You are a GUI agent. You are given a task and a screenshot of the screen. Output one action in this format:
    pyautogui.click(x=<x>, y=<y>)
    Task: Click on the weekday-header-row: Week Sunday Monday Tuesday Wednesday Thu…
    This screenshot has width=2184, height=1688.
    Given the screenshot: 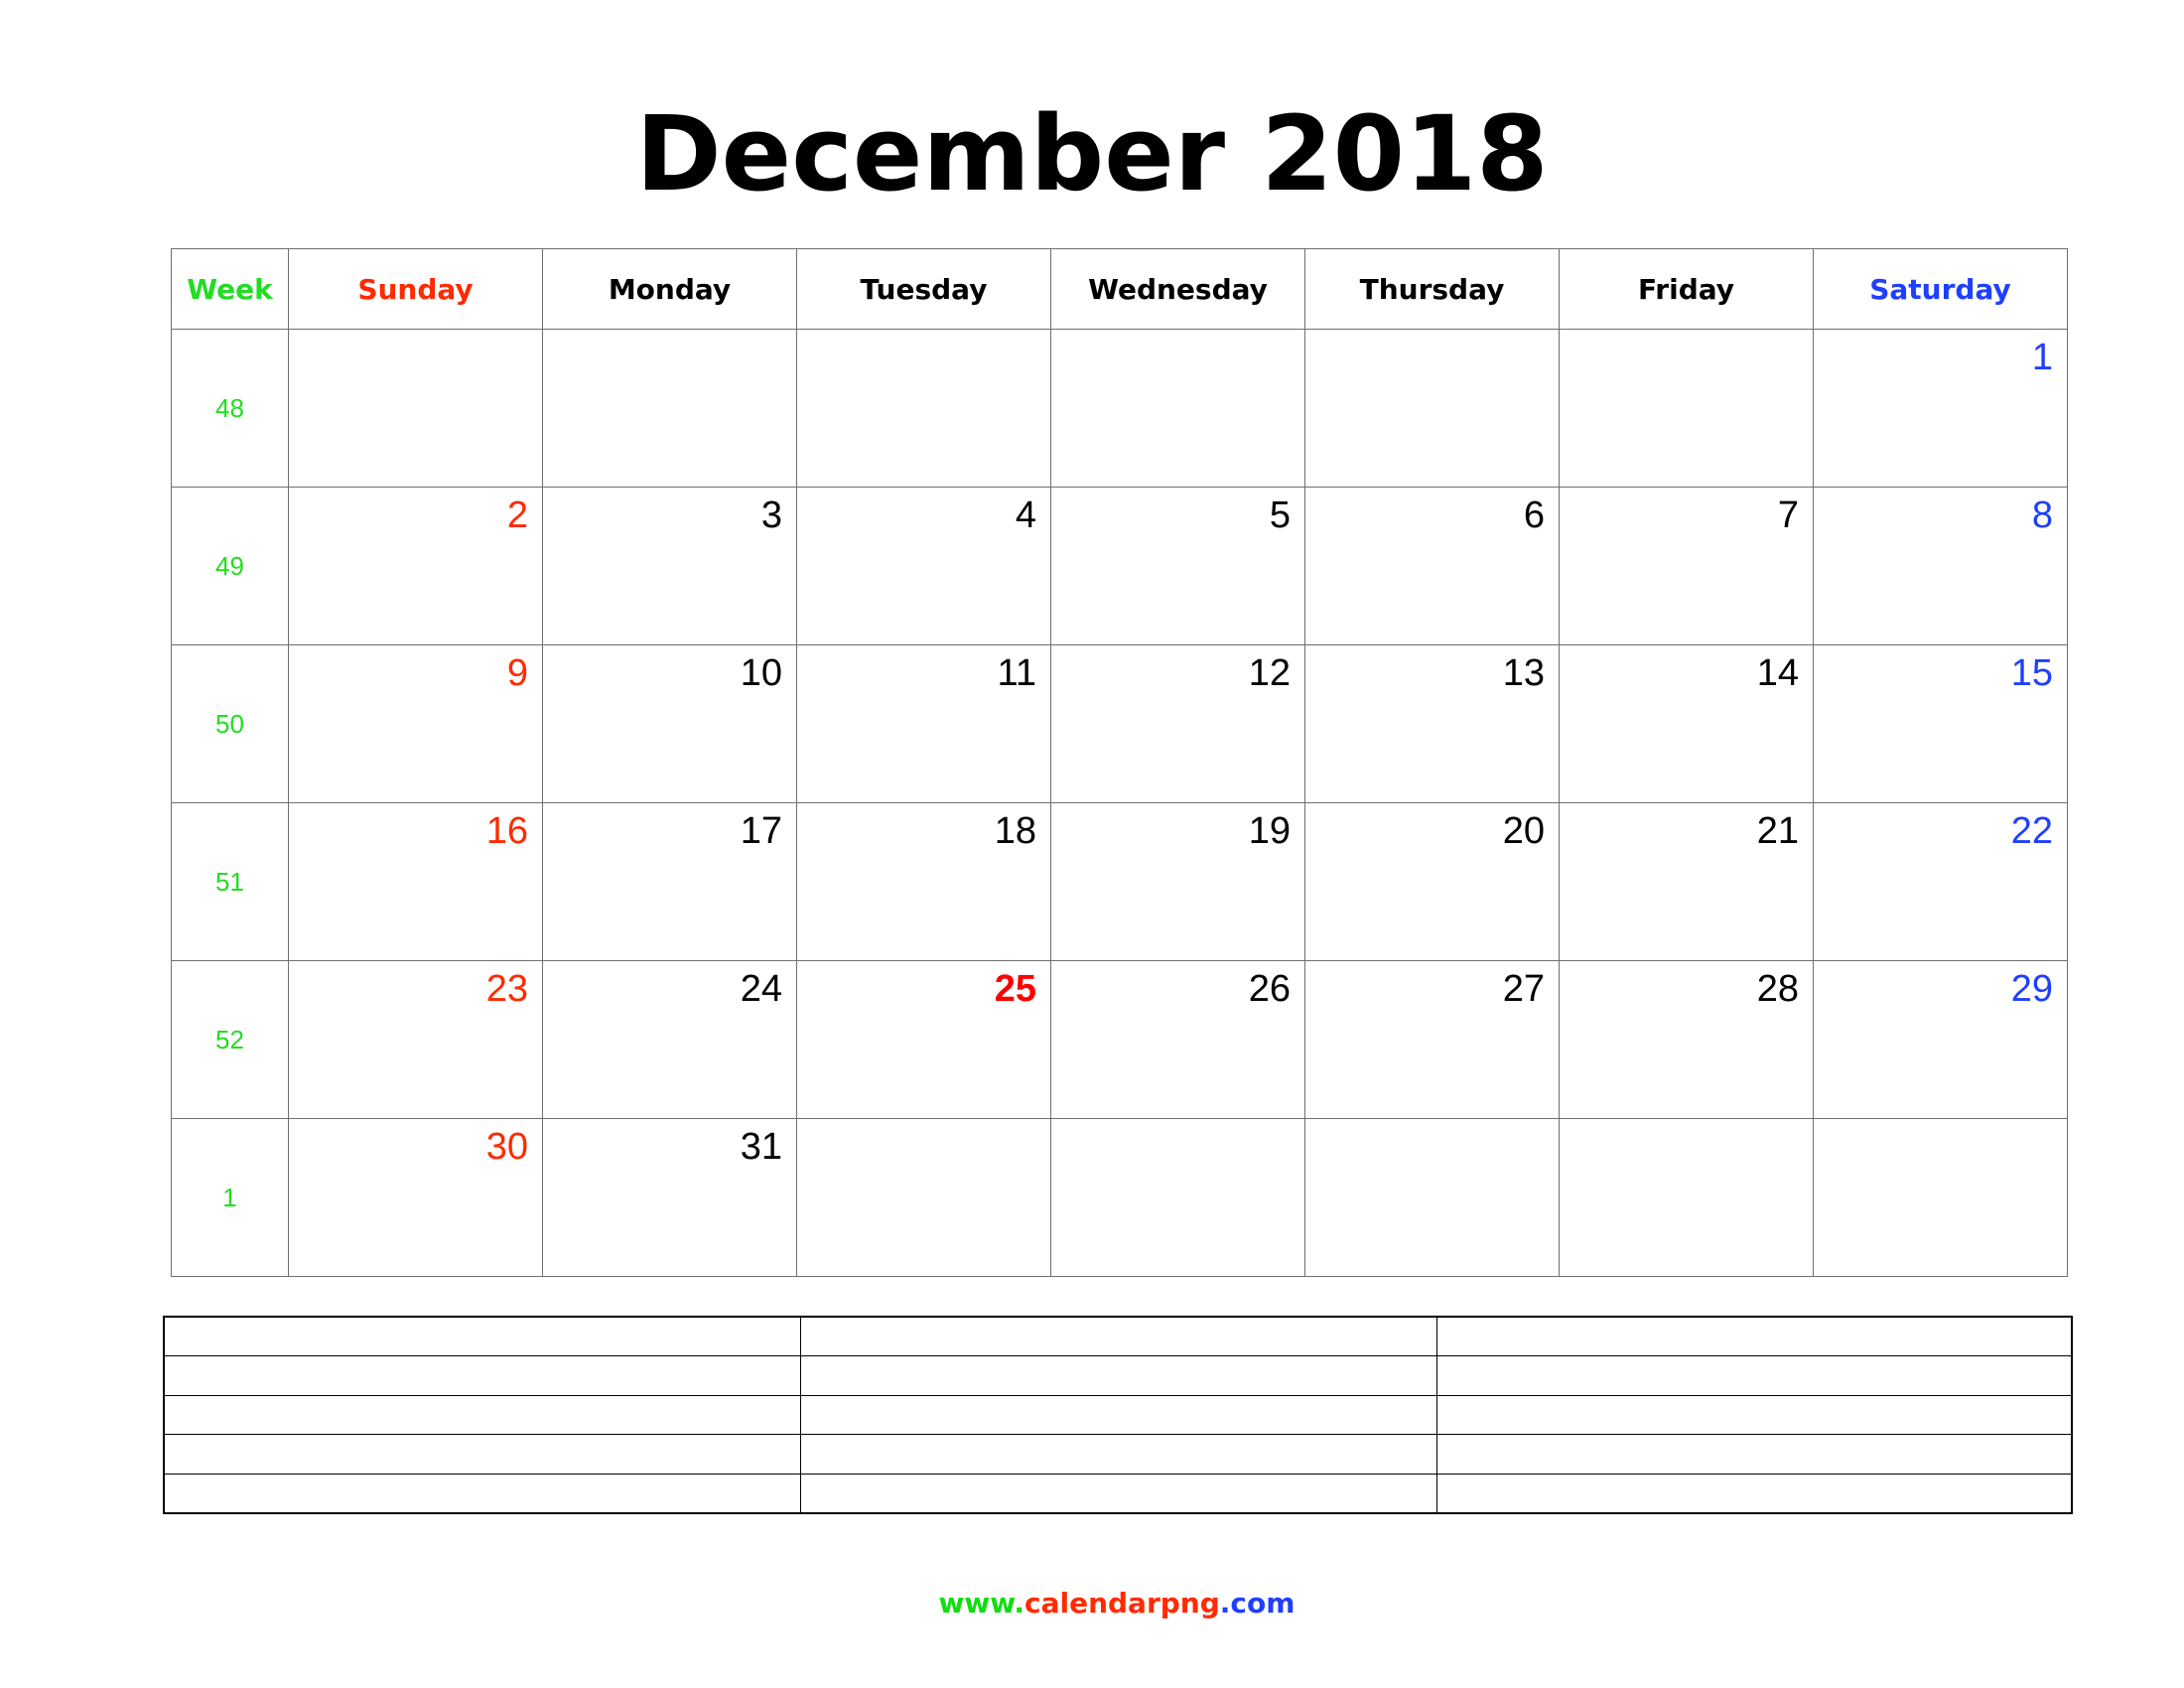 What is the action you would take?
    pyautogui.click(x=1119, y=289)
    